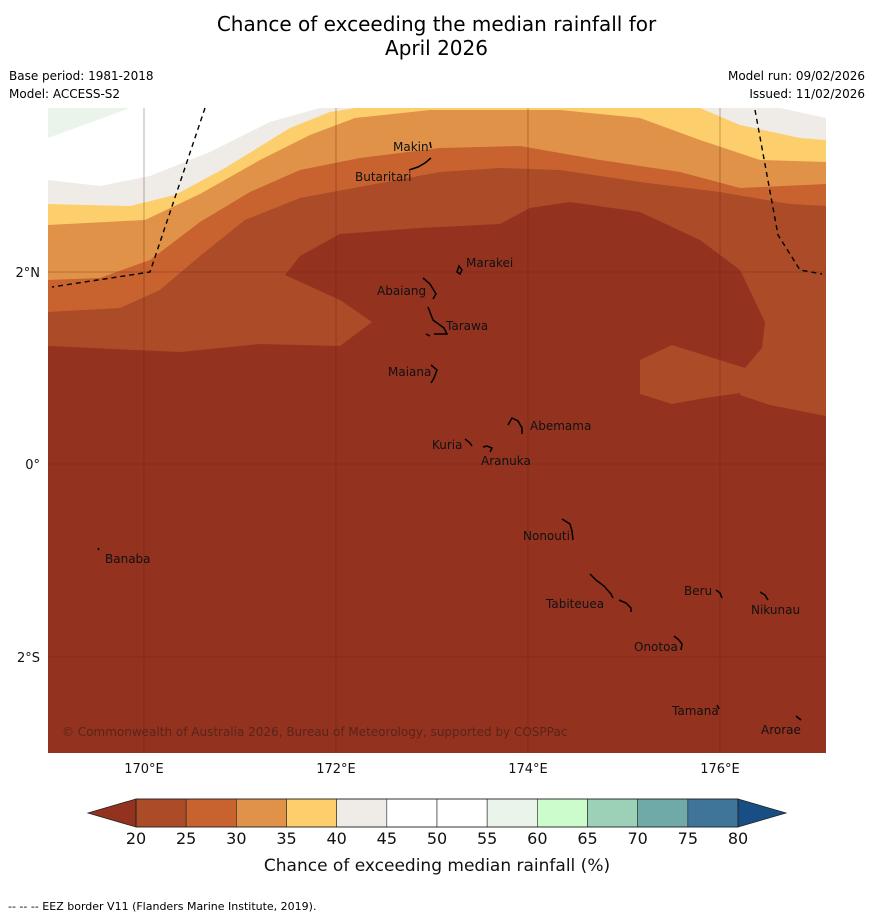 Image resolution: width=873 pixels, height=919 pixels. I want to click on lon-label-174e: 174°E, so click(528, 769).